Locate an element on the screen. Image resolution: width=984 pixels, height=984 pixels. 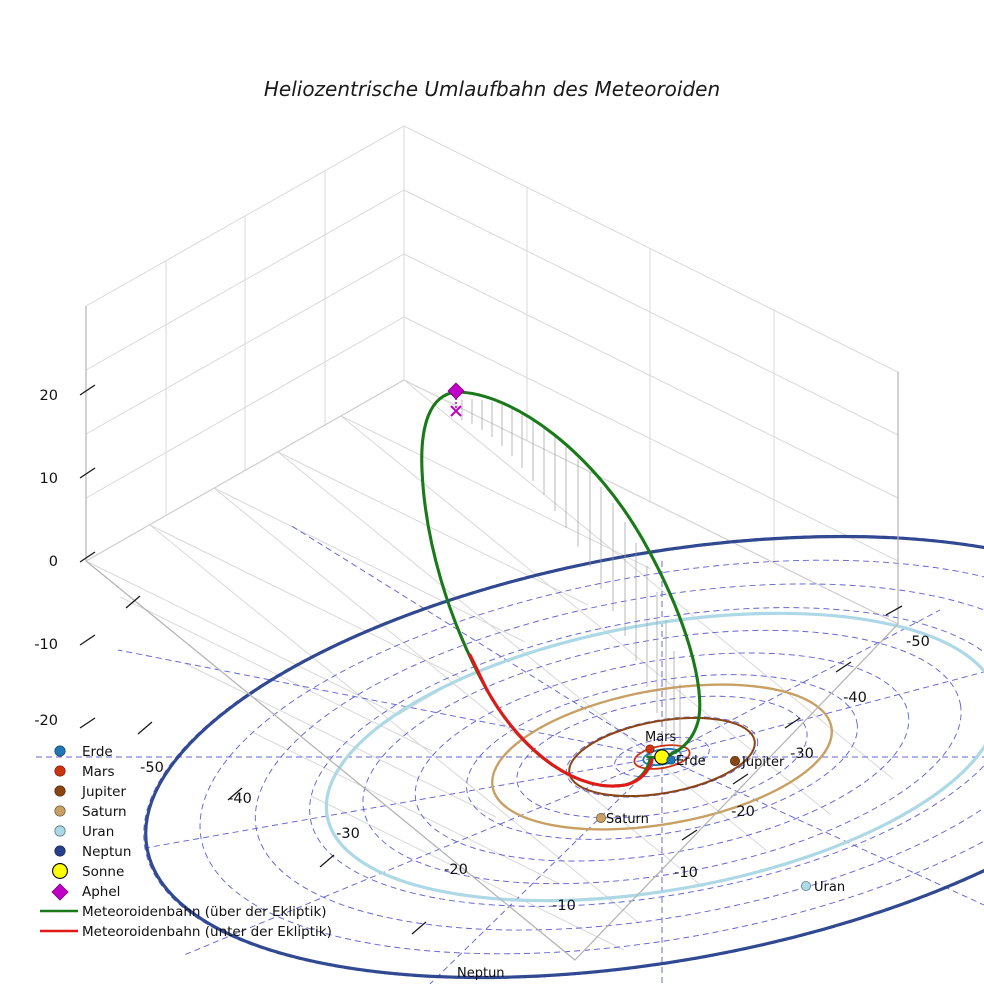
z-tick-1: 10 is located at coordinates (49, 479).